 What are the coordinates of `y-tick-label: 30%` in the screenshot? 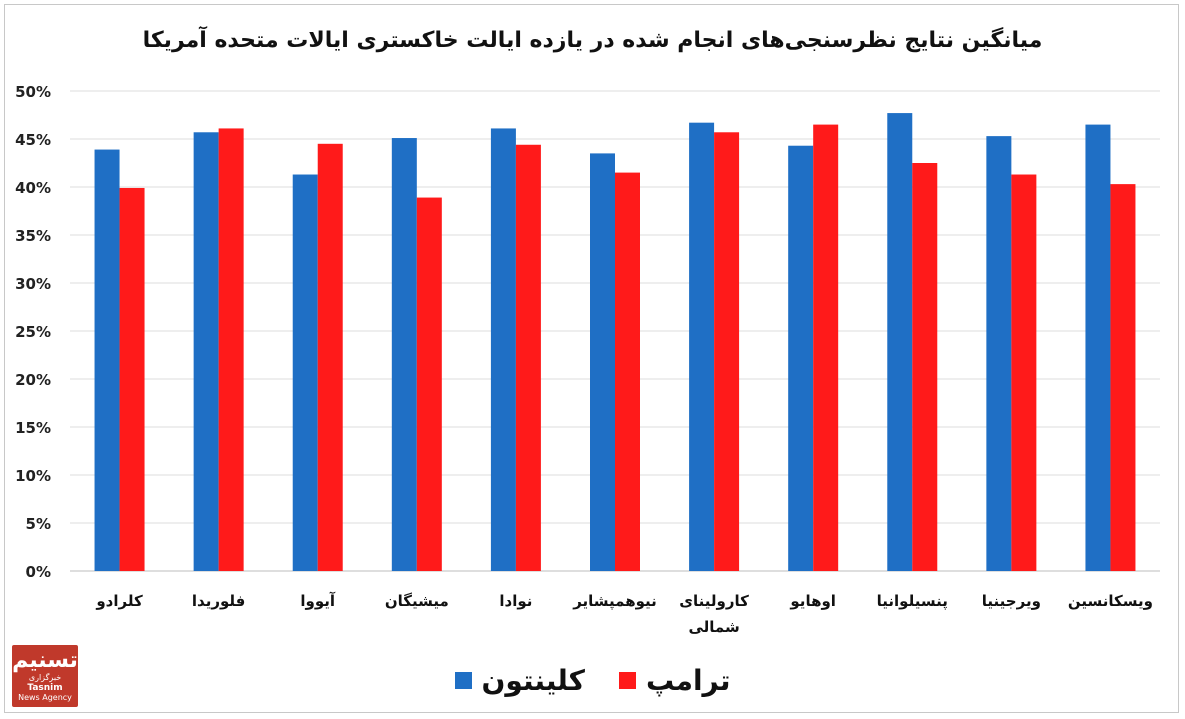 It's located at (33, 284).